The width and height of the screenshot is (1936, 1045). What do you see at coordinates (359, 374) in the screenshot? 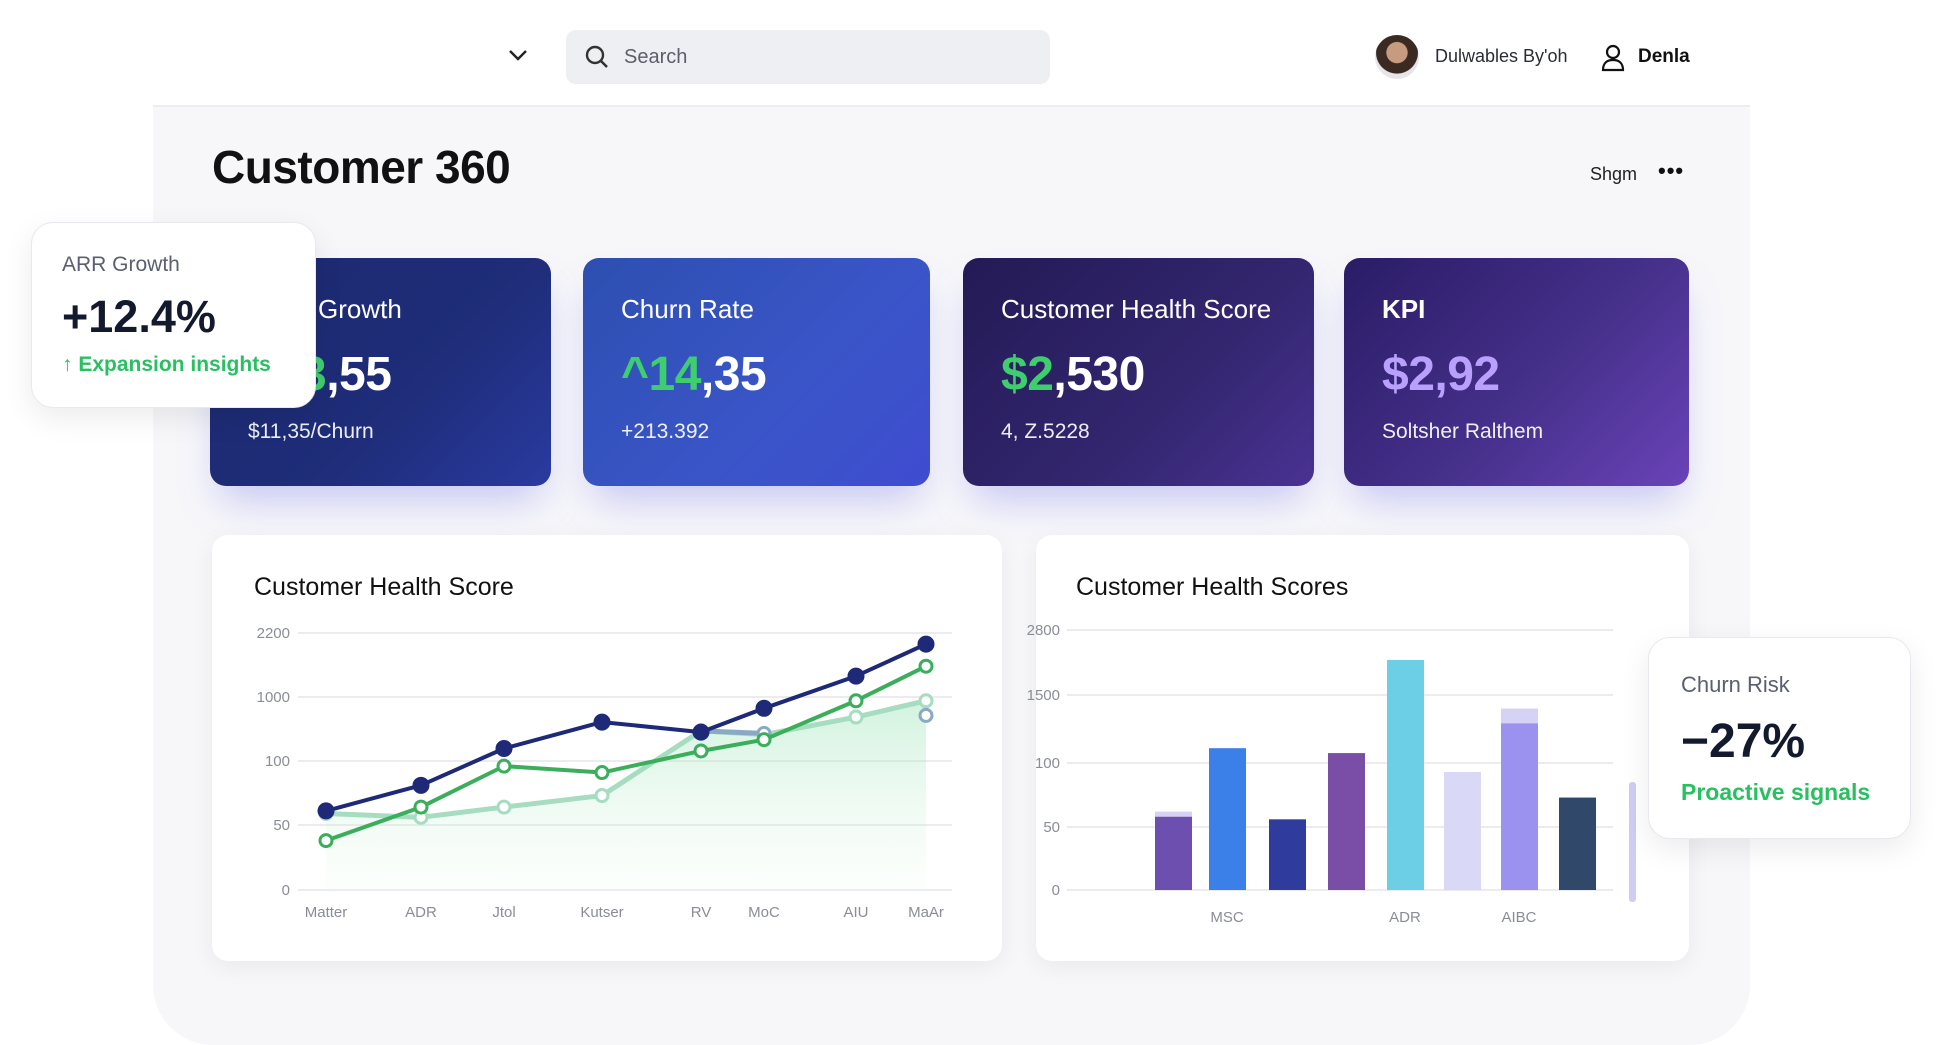
I see `card-value: ,55` at bounding box center [359, 374].